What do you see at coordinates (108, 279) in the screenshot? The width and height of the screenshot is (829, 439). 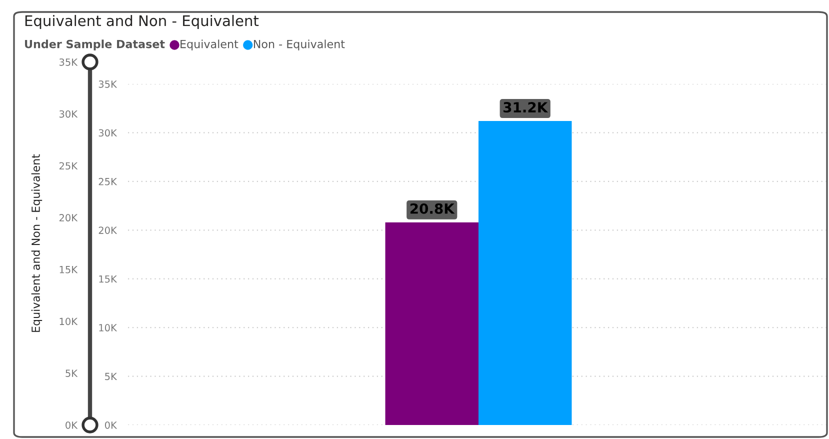 I see `y-tick-label: 15K` at bounding box center [108, 279].